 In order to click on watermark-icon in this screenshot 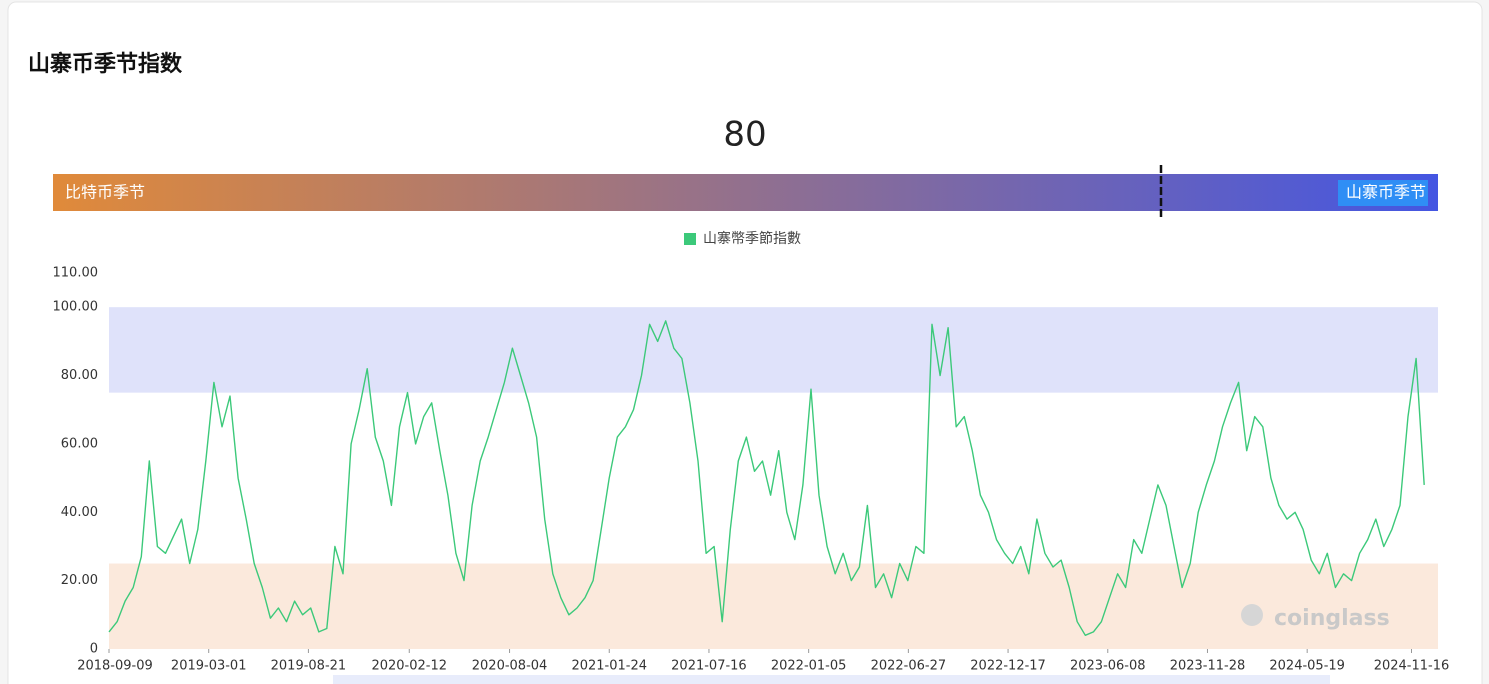, I will do `click(1252, 615)`.